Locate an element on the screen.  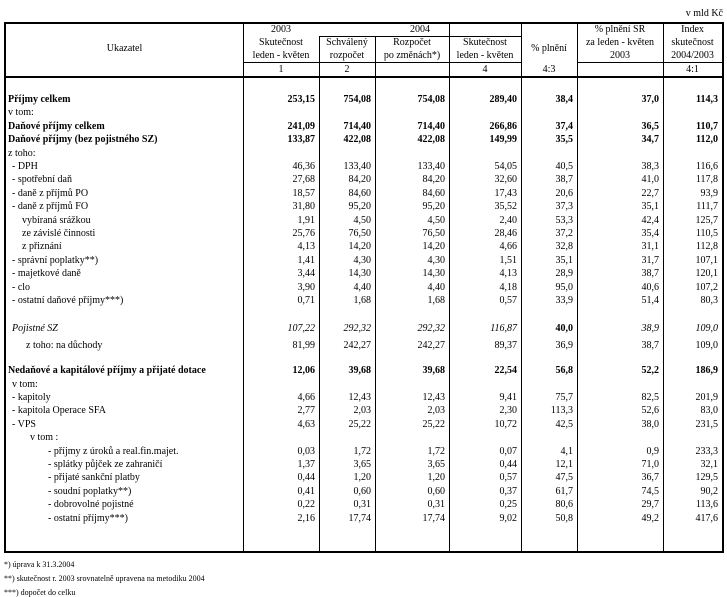
table-cell: 233,3 is located at coordinates (707, 451).